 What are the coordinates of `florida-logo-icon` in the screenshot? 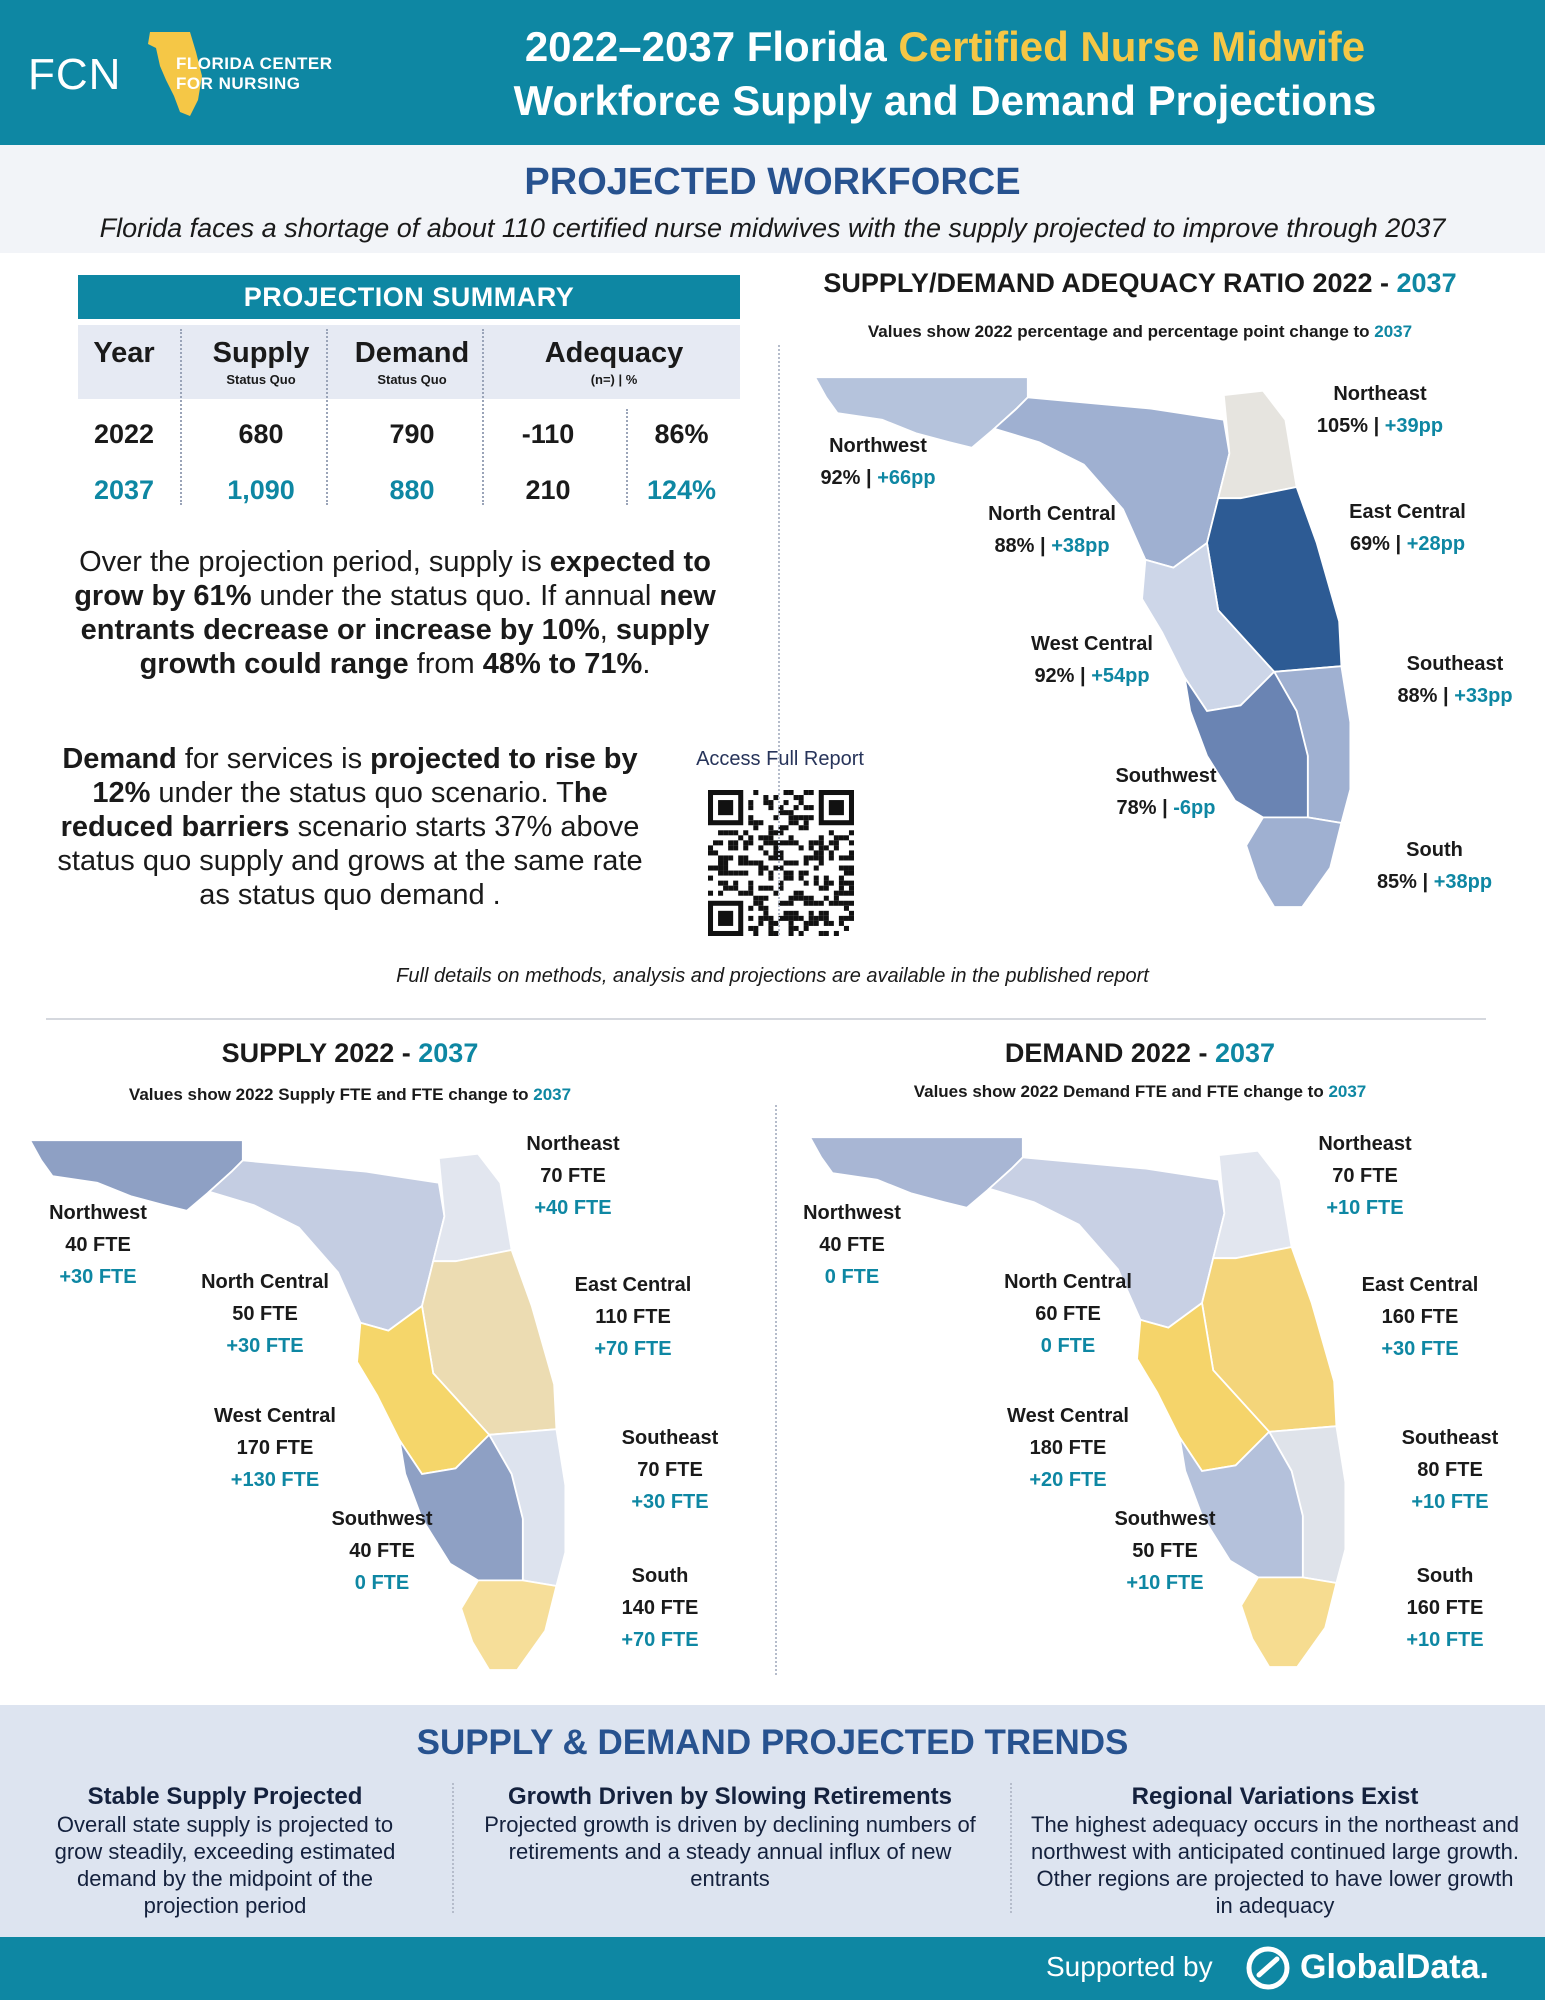 It's located at (175, 74).